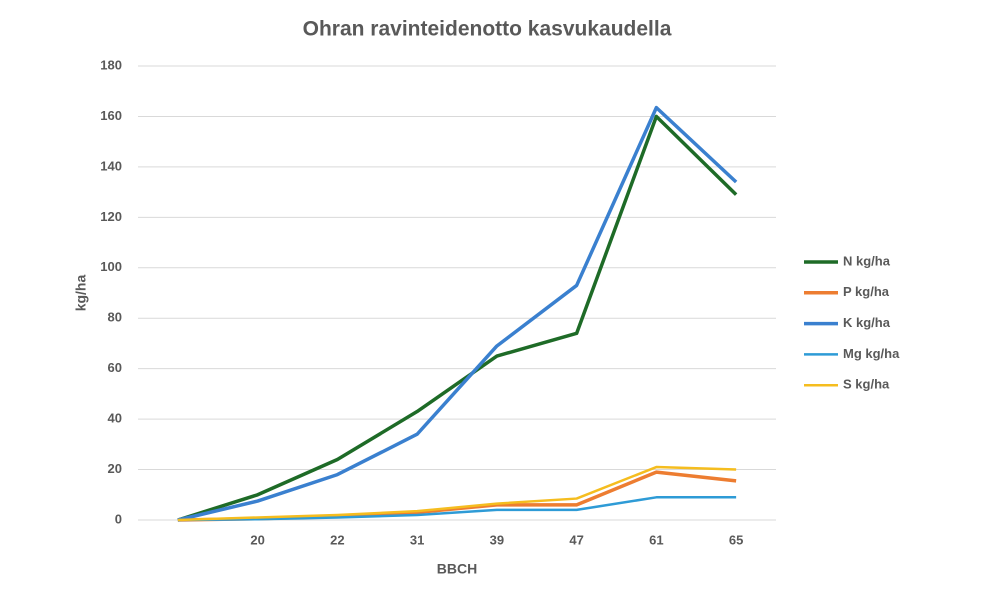 Image resolution: width=1002 pixels, height=606 pixels. What do you see at coordinates (656, 539) in the screenshot?
I see `x-tick-label: 61` at bounding box center [656, 539].